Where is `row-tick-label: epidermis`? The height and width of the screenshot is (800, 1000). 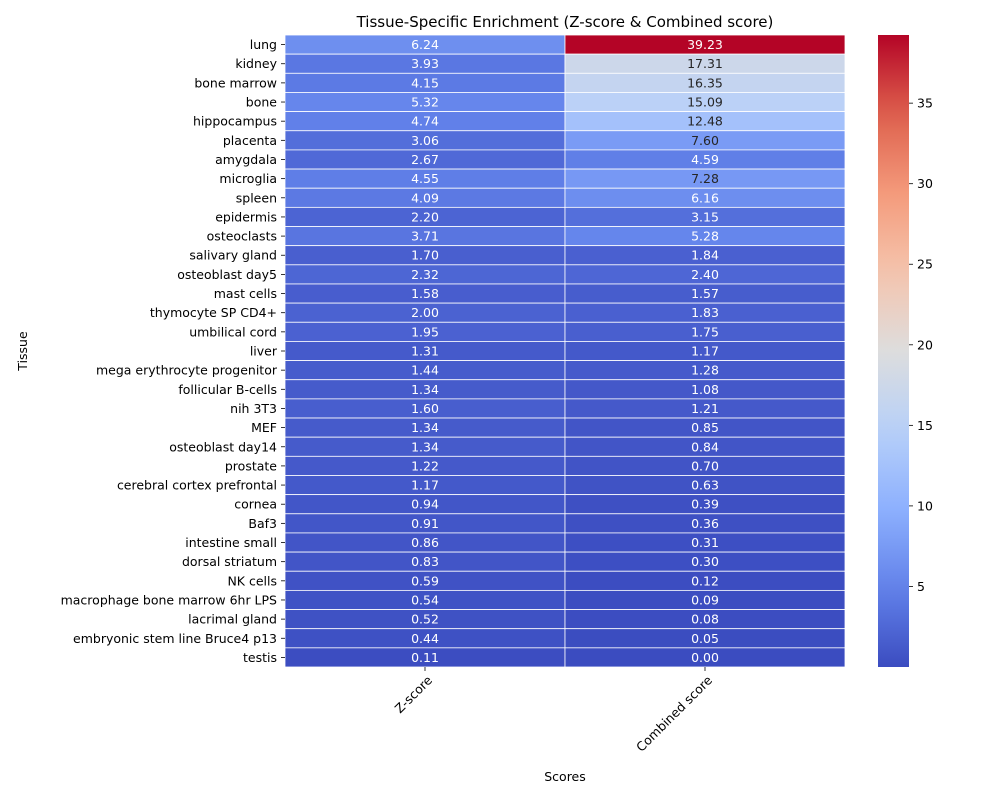 row-tick-label: epidermis is located at coordinates (246, 216).